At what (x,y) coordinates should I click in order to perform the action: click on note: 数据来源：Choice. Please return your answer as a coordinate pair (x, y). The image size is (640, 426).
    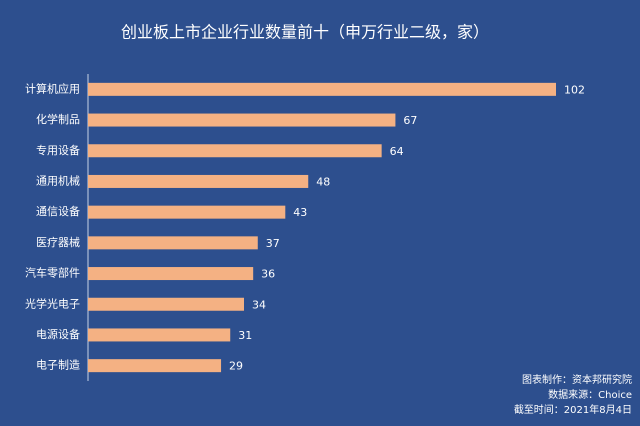
    Looking at the image, I should click on (590, 394).